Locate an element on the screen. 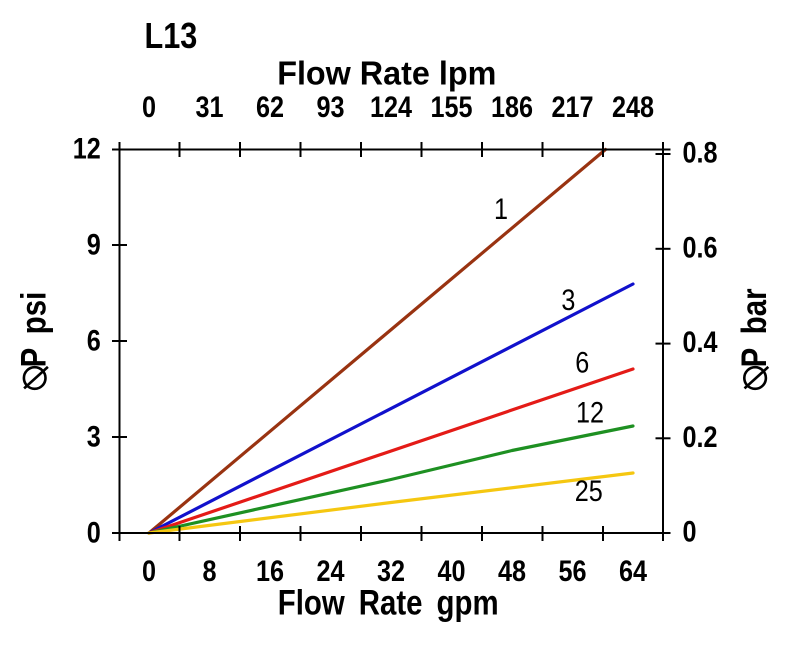  svg-text: 25 is located at coordinates (589, 491).